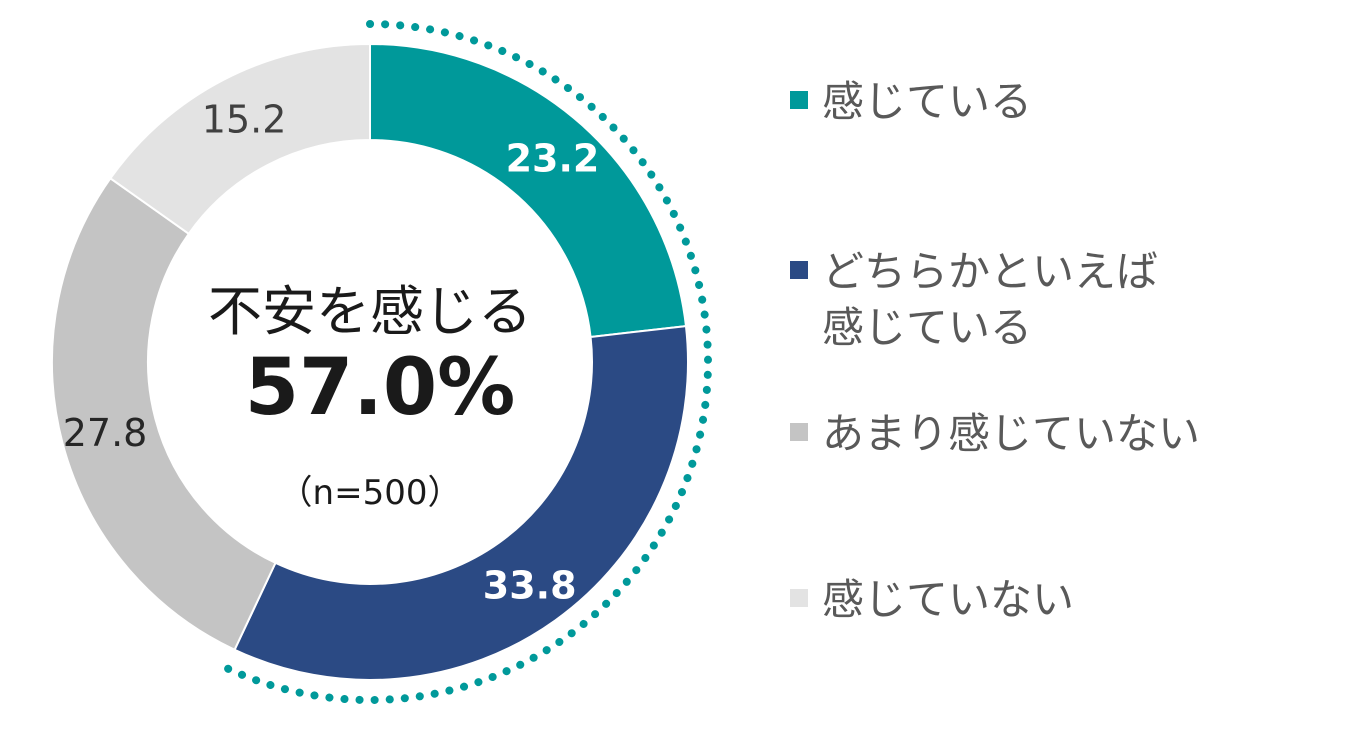 Image resolution: width=1348 pixels, height=744 pixels. I want to click on value-label-kanjiteiru: 23.2, so click(553, 159).